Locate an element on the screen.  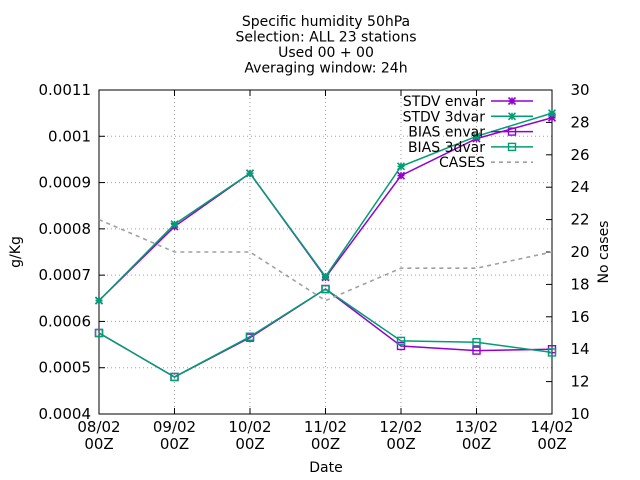
x-tick-label: 09/02 is located at coordinates (174, 427).